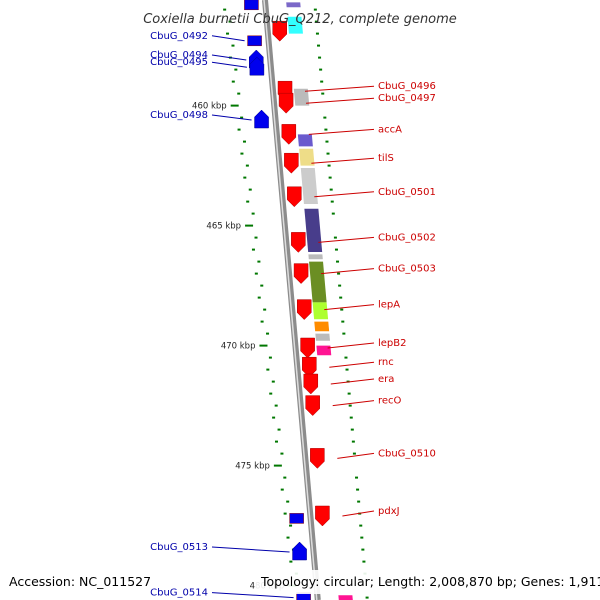 The width and height of the screenshot is (600, 600). What do you see at coordinates (179, 547) in the screenshot?
I see `gene-label-cbug_0513: CbuG_0513` at bounding box center [179, 547].